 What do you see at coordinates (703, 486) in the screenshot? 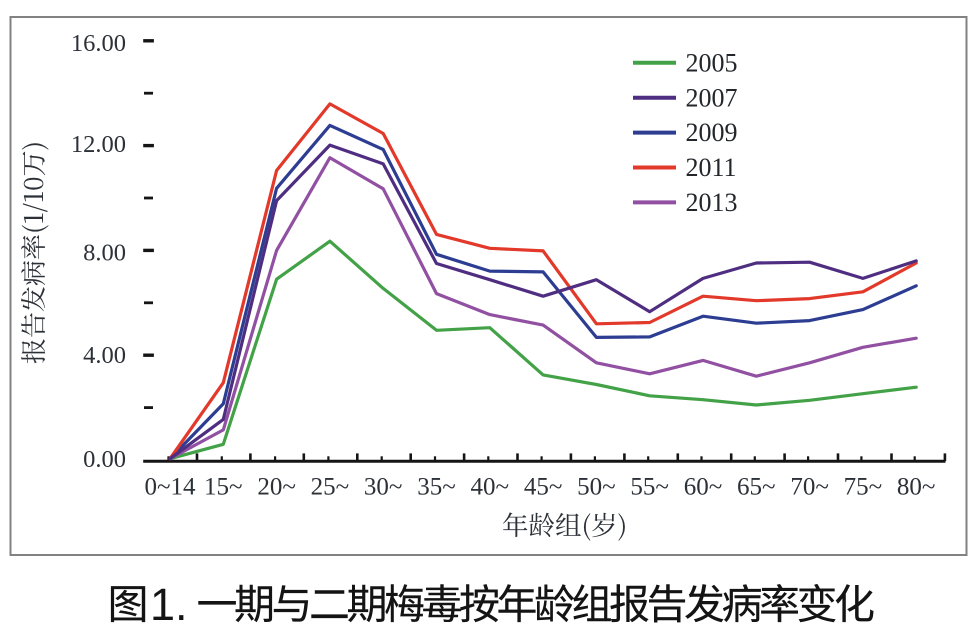
I see `svg-text: 60~` at bounding box center [703, 486].